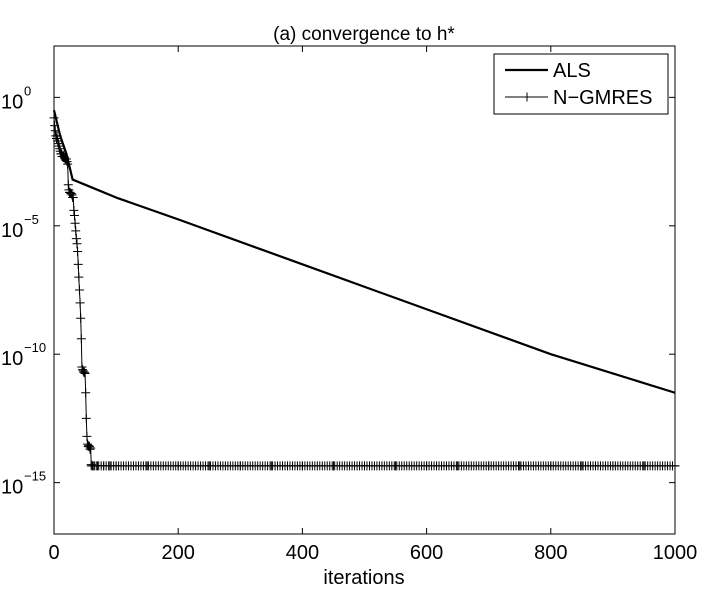 The height and width of the screenshot is (592, 704). What do you see at coordinates (31, 219) in the screenshot?
I see `y-tick-exponent: −5` at bounding box center [31, 219].